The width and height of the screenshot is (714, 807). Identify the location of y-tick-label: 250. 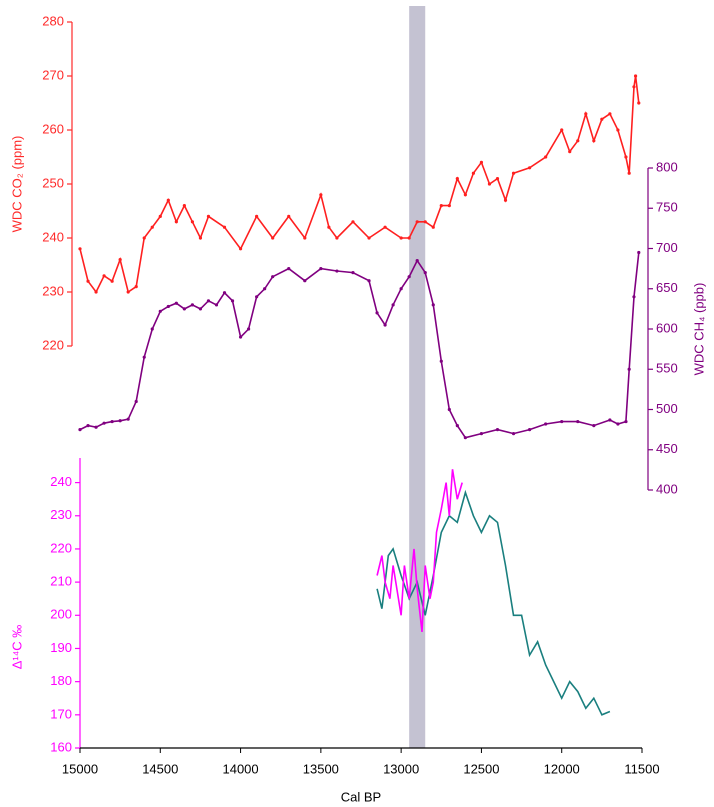
(53, 182).